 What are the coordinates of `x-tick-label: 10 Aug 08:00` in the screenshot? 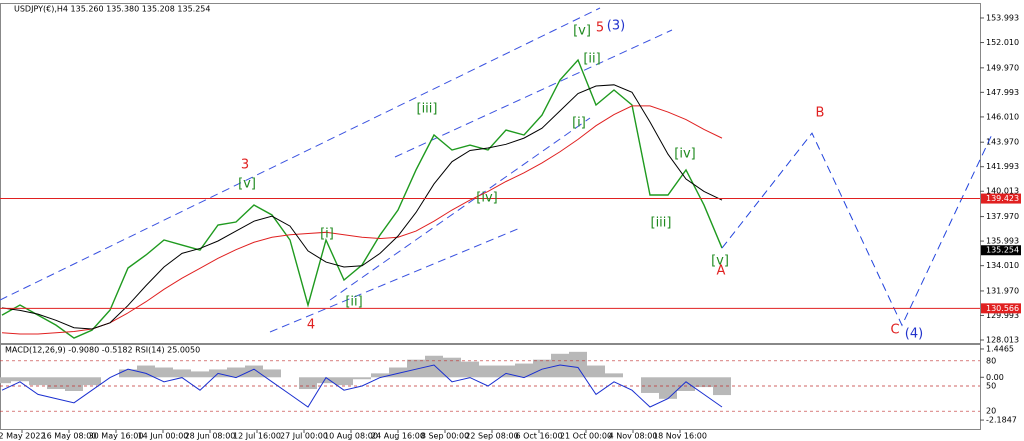 It's located at (351, 436).